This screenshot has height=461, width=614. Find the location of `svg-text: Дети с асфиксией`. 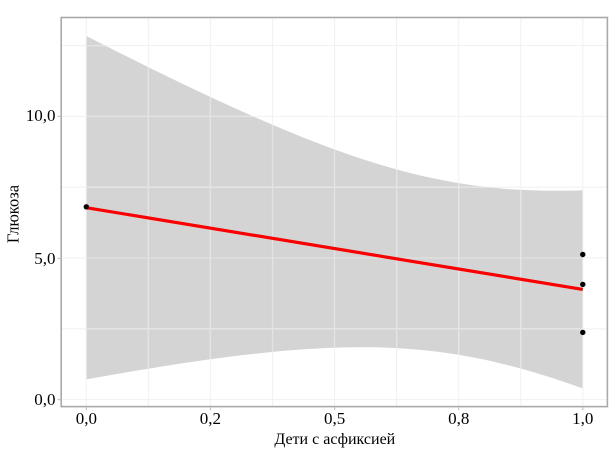

svg-text: Дети с асфиксией is located at coordinates (334, 439).